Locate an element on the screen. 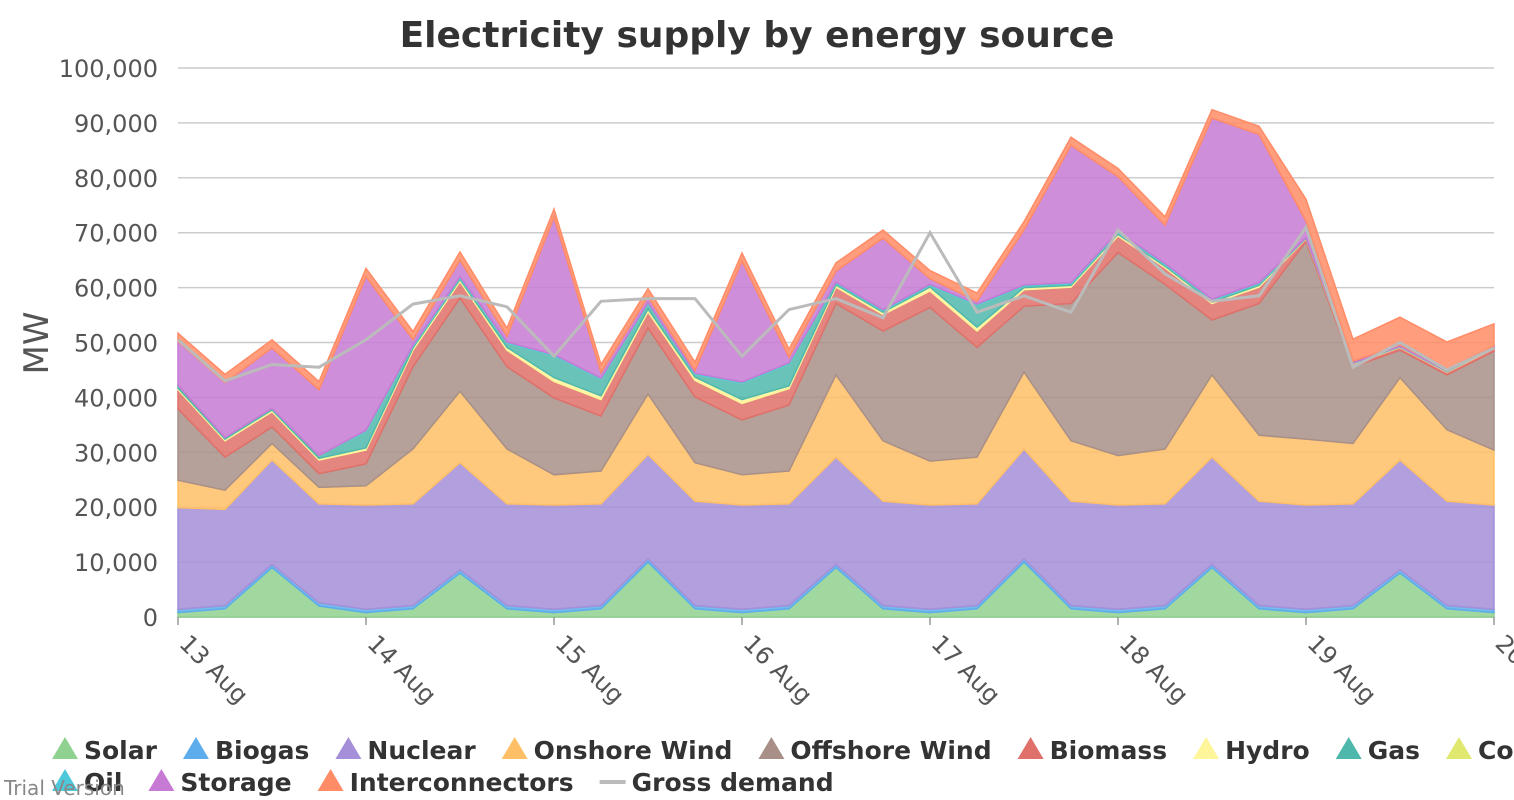 The height and width of the screenshot is (800, 1514). legend-label-storage: Storage is located at coordinates (235, 782).